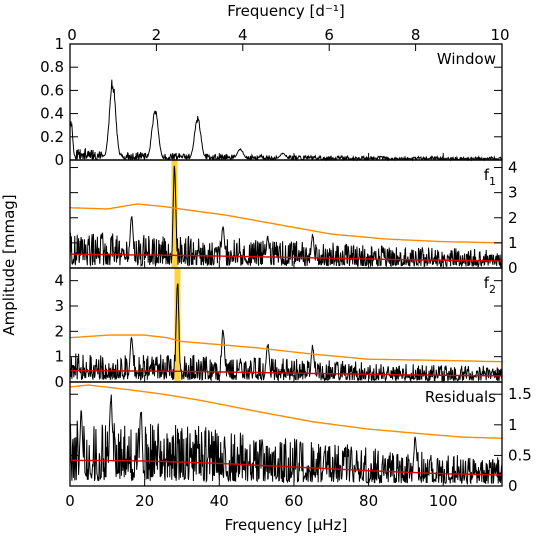 The height and width of the screenshot is (538, 541). Describe the element at coordinates (219, 501) in the screenshot. I see `bottom-xtick-label: 40` at that location.